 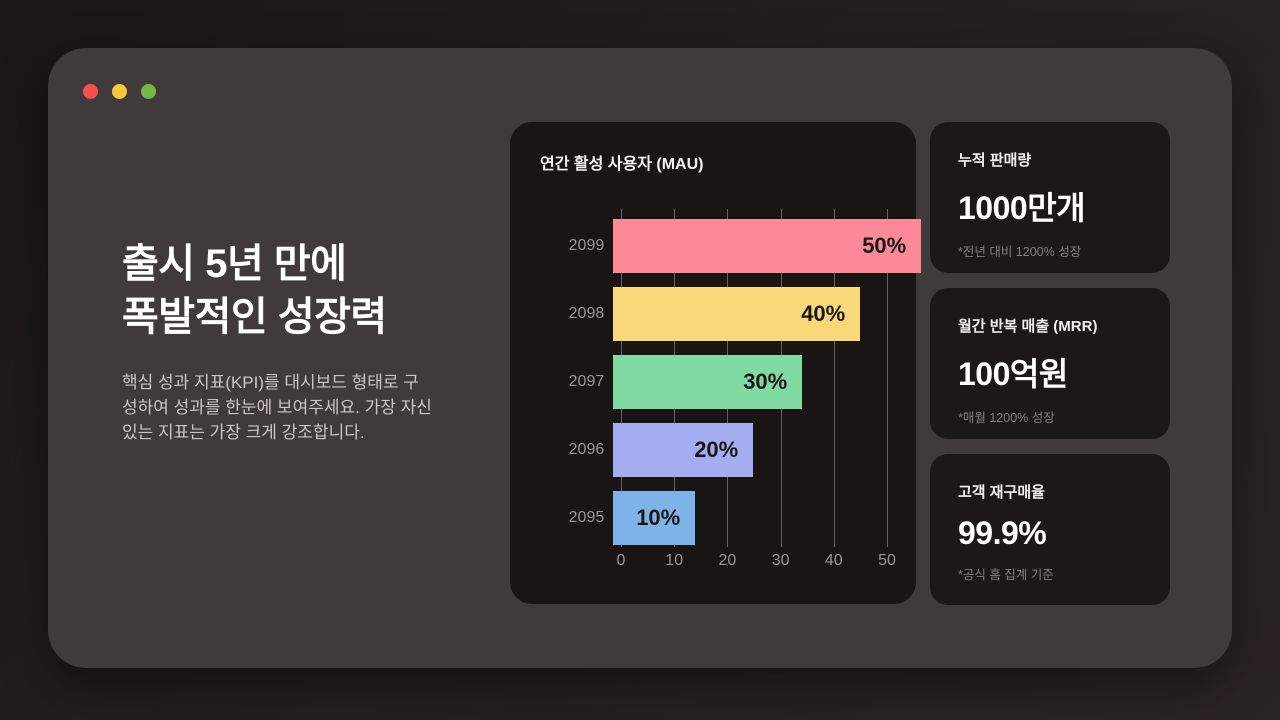 What do you see at coordinates (737, 314) in the screenshot?
I see `bar-2098: 40%` at bounding box center [737, 314].